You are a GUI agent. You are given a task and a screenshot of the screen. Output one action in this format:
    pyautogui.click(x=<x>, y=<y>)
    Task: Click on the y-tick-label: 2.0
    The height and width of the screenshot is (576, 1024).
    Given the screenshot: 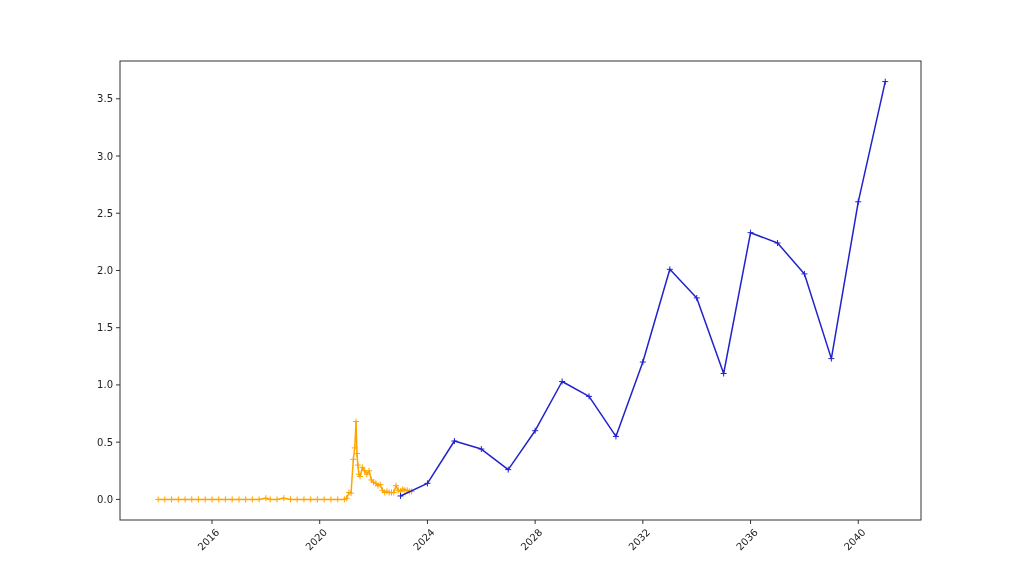 What is the action you would take?
    pyautogui.click(x=105, y=270)
    